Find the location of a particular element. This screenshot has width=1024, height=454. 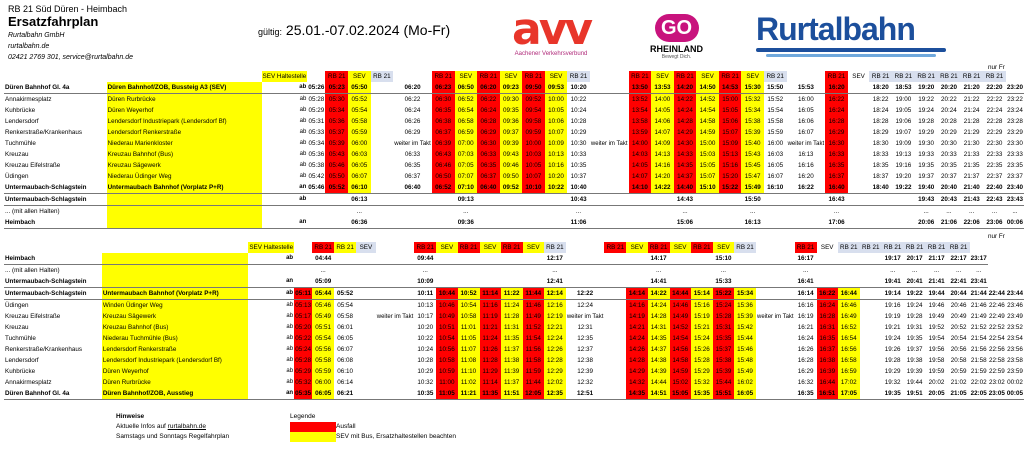

time-cell: 15:07 is located at coordinates (707, 176).